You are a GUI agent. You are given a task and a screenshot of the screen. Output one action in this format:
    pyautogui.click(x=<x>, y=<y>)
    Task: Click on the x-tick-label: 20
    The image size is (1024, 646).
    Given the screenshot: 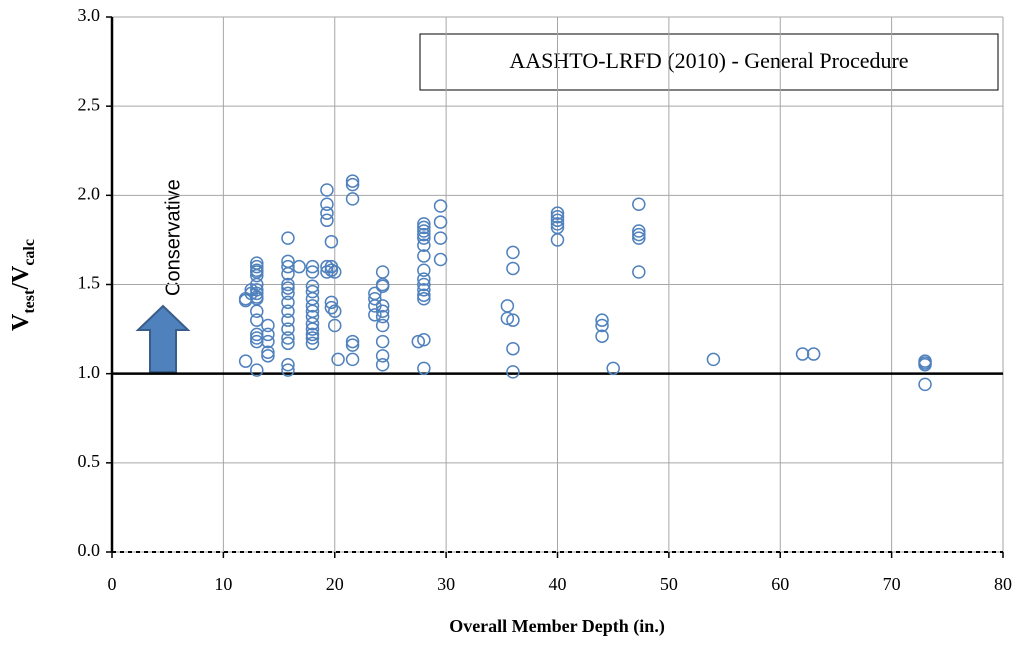 What is the action you would take?
    pyautogui.click(x=335, y=584)
    